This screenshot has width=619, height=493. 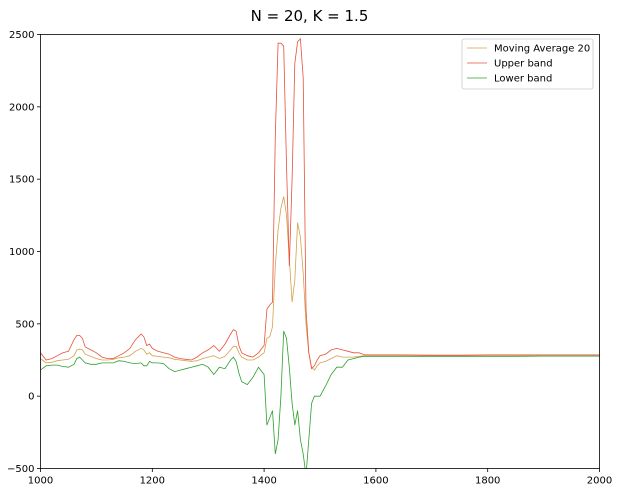 I want to click on legend-box, so click(x=527, y=64).